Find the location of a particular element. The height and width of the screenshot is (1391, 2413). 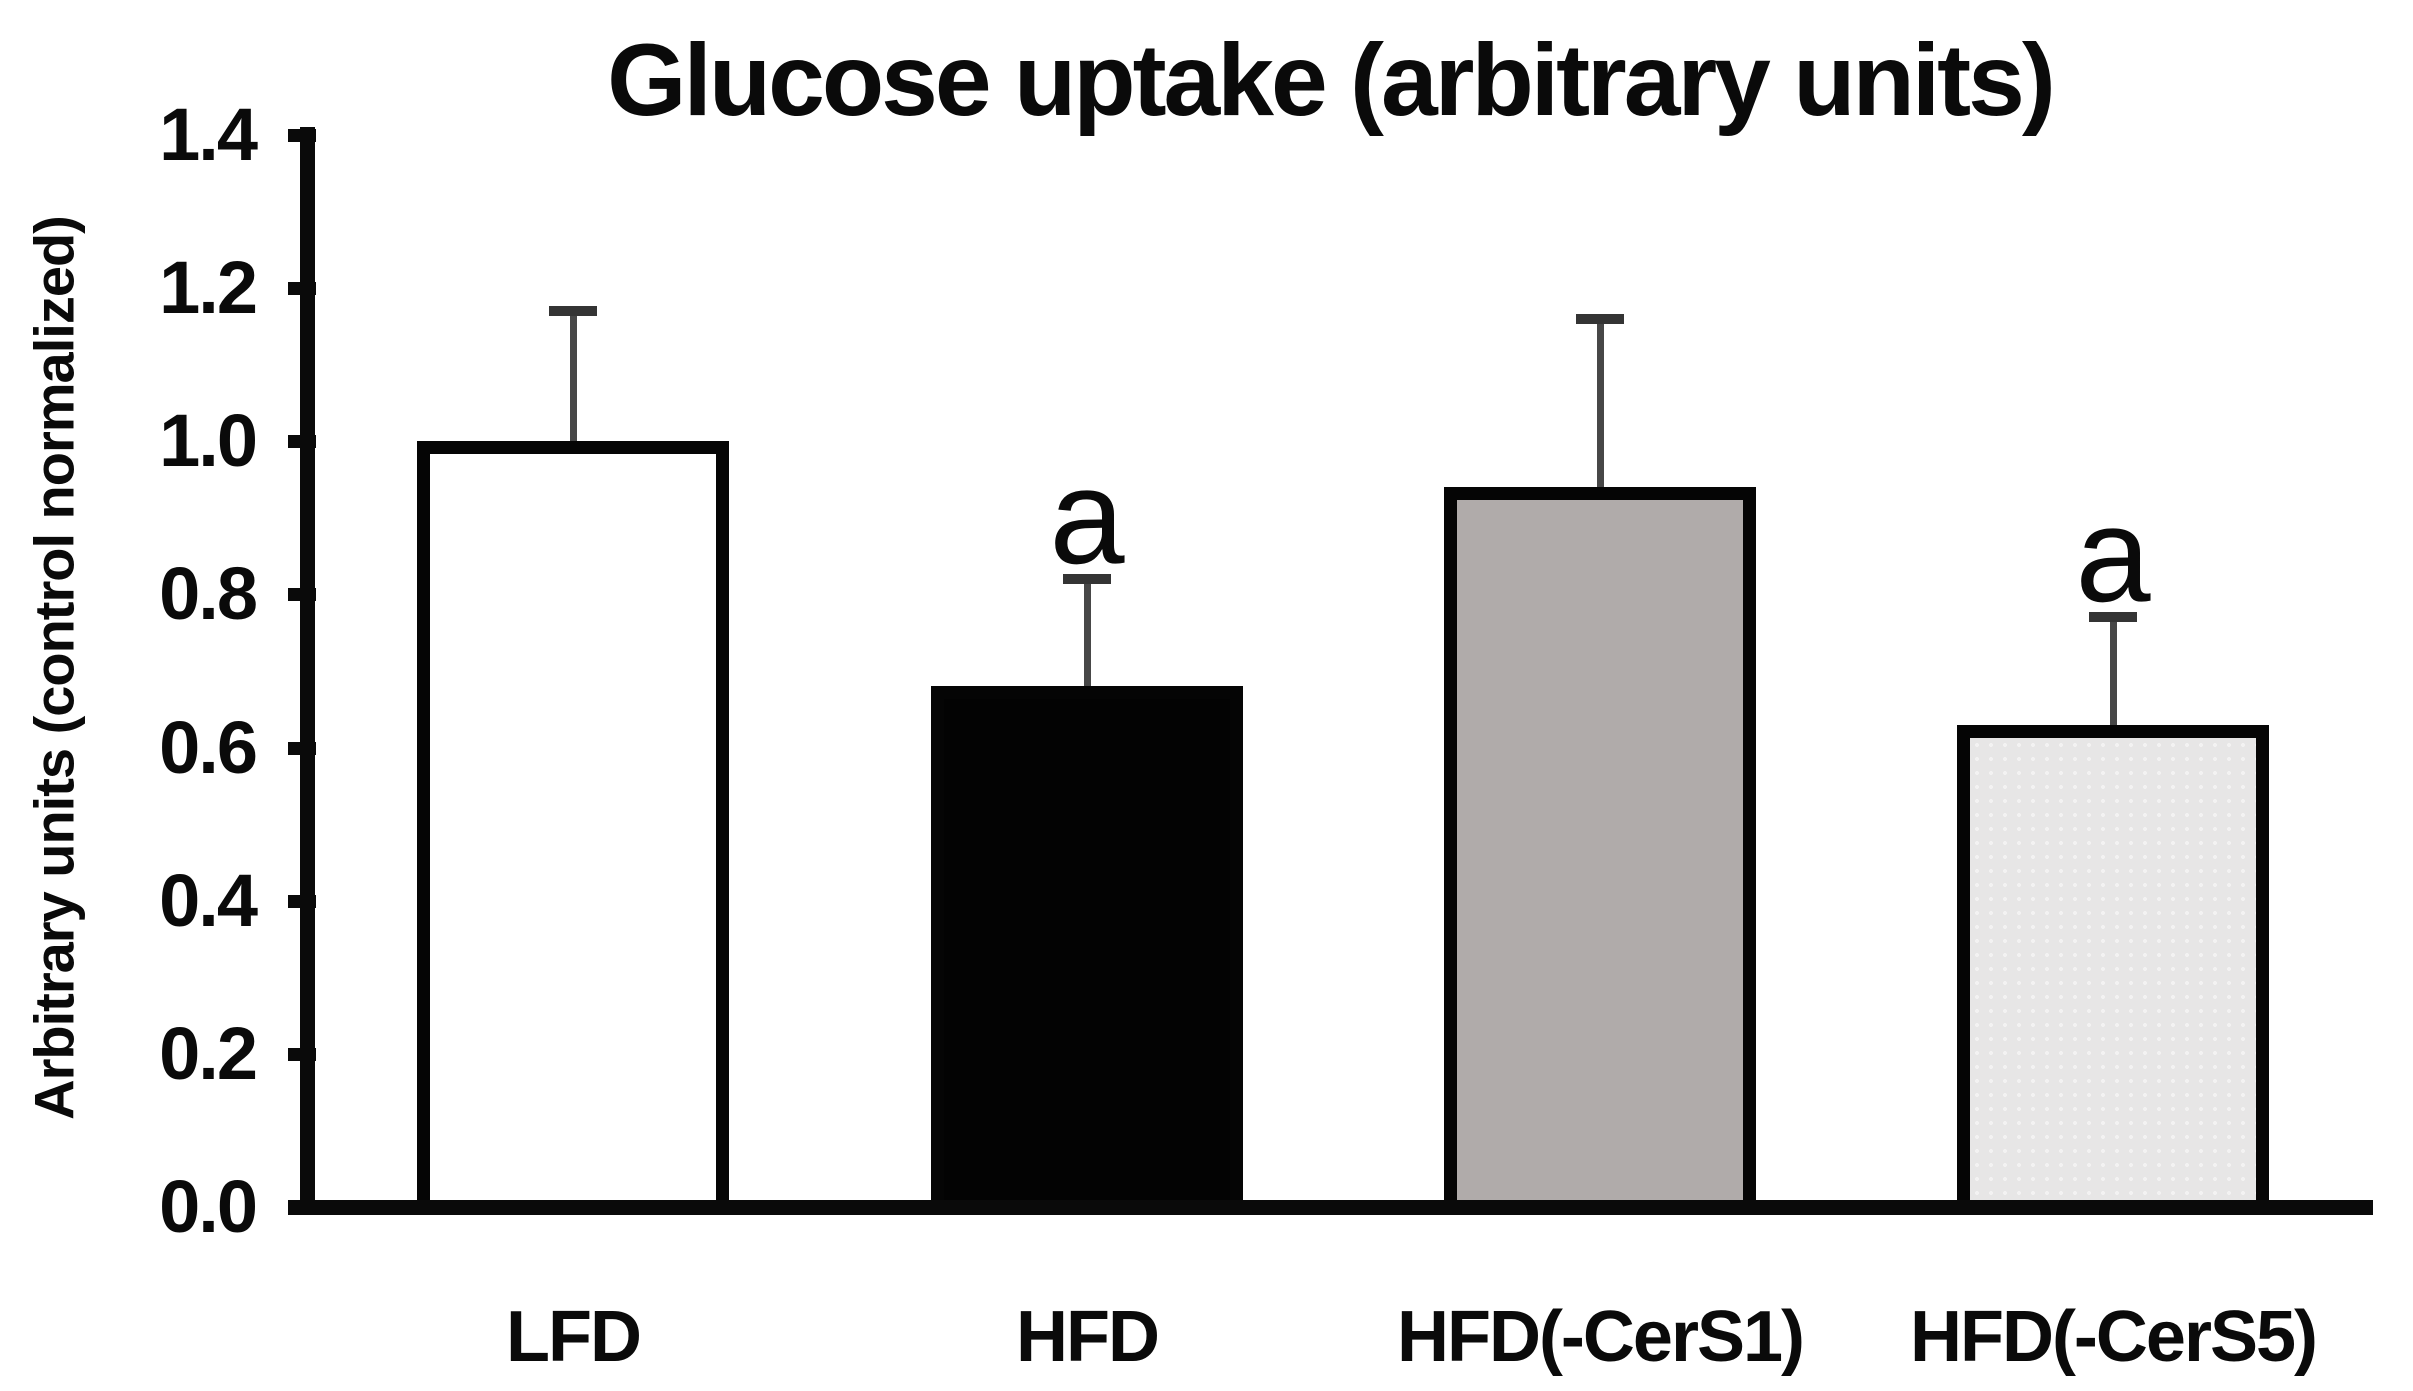

y-tick-label: 0.0 is located at coordinates (208, 1206).